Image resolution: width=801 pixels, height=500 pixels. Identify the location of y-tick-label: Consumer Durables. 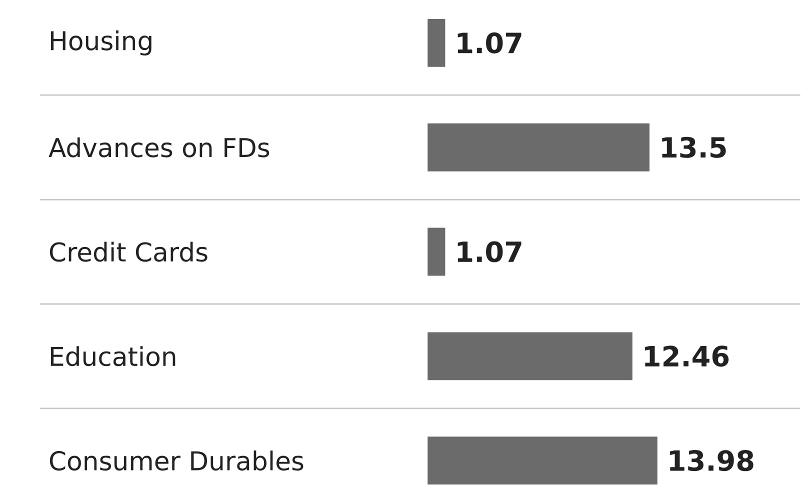
(177, 460).